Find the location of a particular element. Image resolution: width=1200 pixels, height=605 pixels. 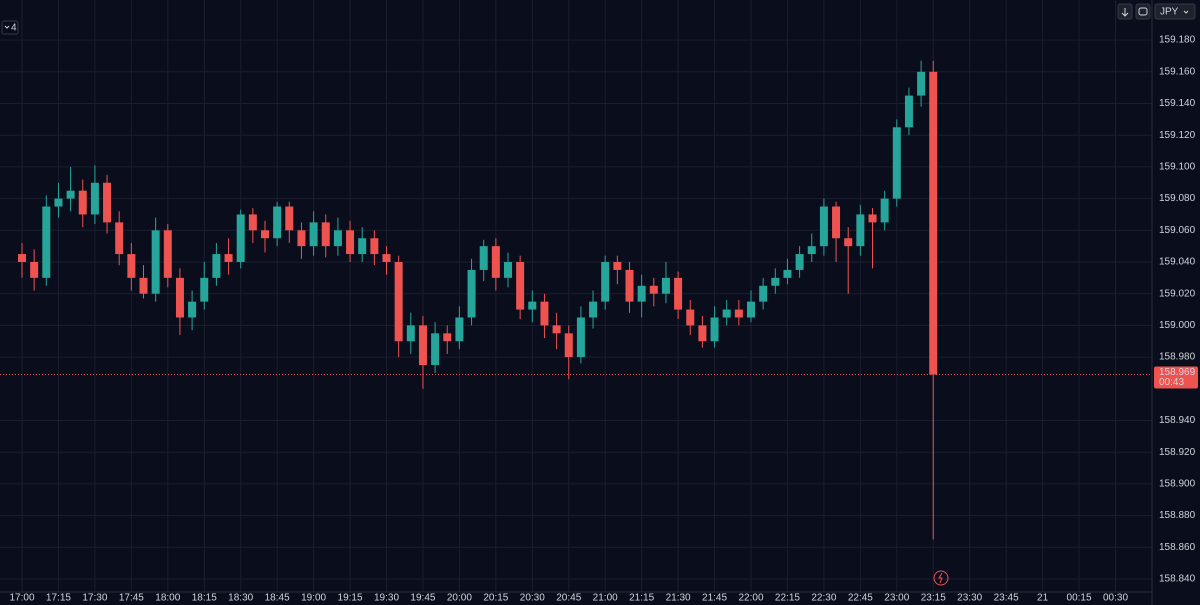

y-tick-label: 158.900 is located at coordinates (1177, 484).